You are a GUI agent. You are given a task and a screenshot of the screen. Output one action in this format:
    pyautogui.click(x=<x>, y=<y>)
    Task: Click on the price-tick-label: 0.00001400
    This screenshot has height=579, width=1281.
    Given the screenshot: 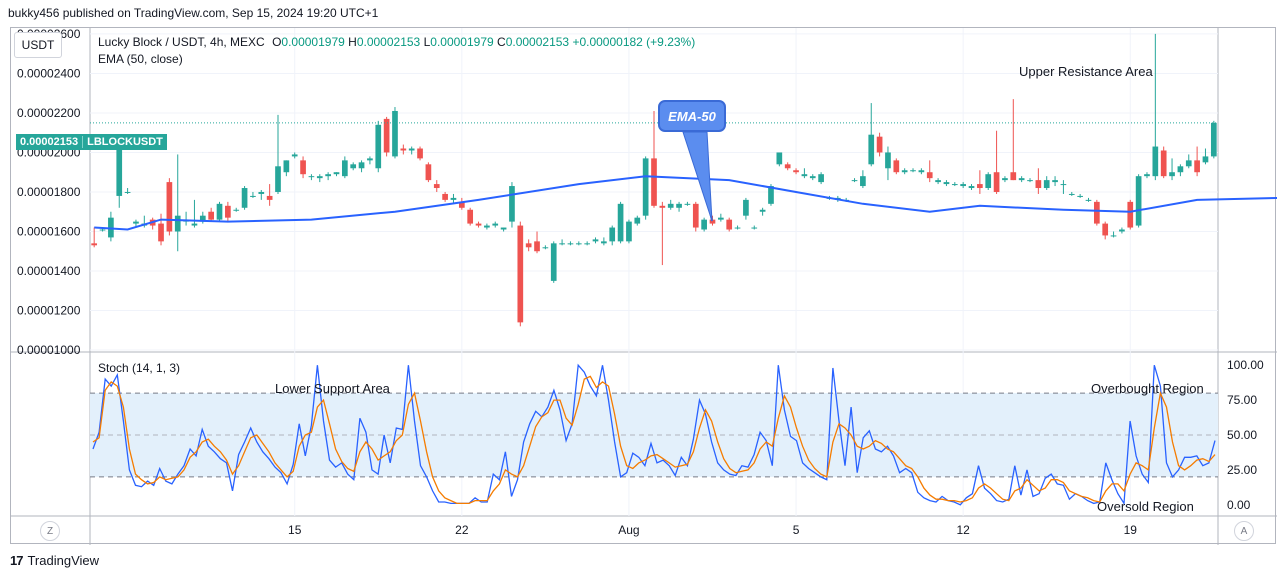 What is the action you would take?
    pyautogui.click(x=49, y=271)
    